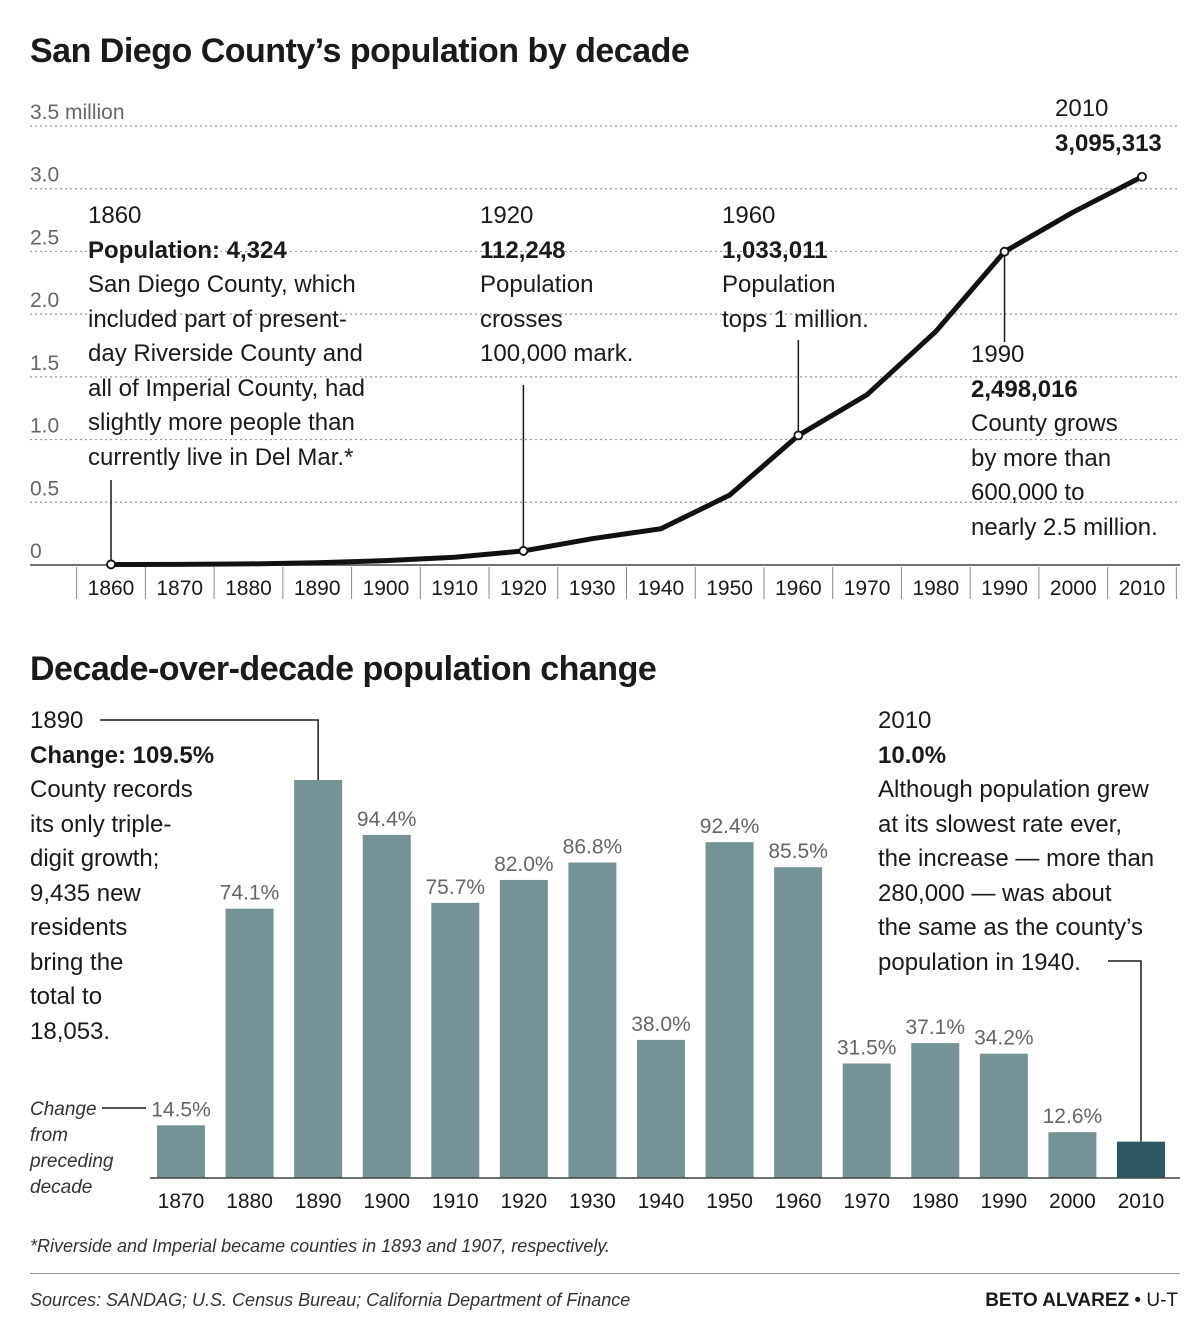 Image resolution: width=1200 pixels, height=1331 pixels. What do you see at coordinates (729, 588) in the screenshot?
I see `x-tick-label: 1950` at bounding box center [729, 588].